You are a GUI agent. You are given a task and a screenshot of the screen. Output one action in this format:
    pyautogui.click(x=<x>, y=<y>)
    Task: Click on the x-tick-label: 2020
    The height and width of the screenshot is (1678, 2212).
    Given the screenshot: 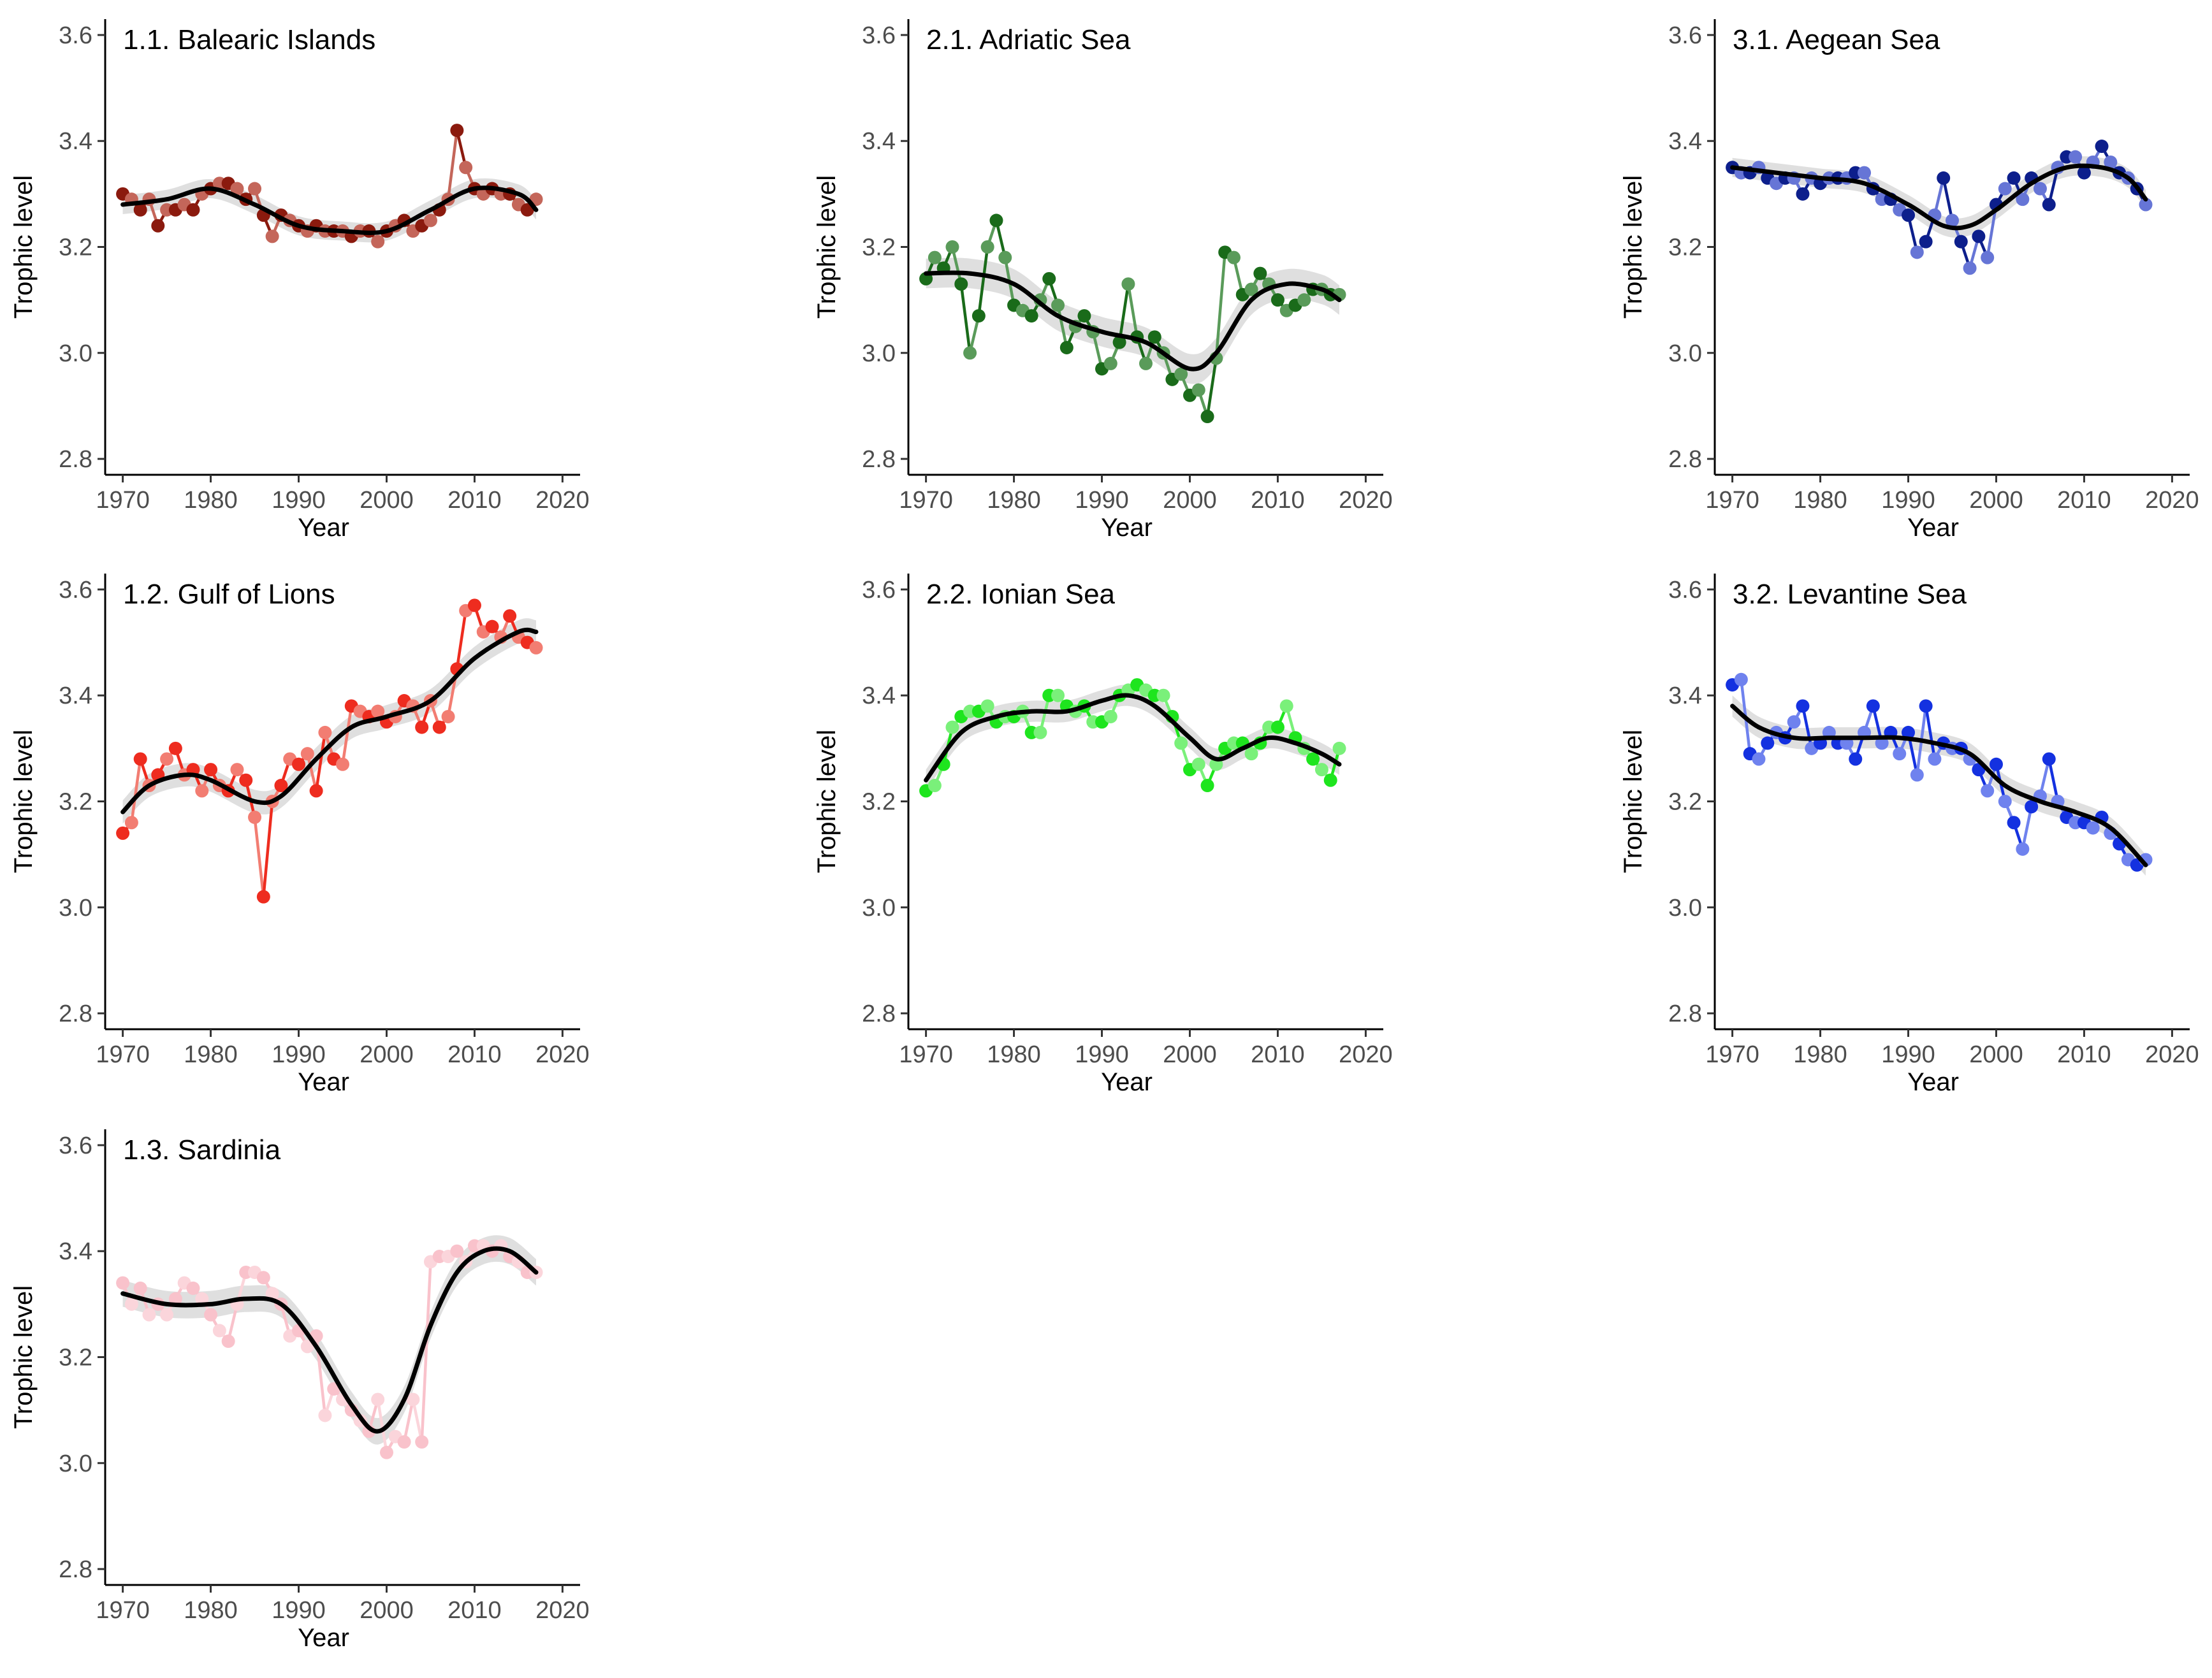 What is the action you would take?
    pyautogui.click(x=562, y=1610)
    